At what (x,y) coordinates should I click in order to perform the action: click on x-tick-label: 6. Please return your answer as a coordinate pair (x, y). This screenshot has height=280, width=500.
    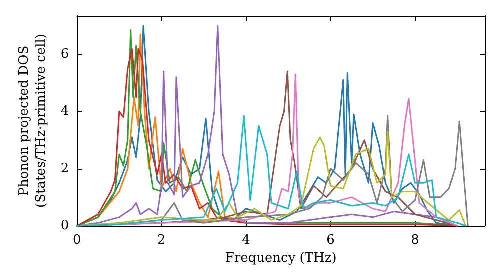
    Looking at the image, I should click on (330, 240).